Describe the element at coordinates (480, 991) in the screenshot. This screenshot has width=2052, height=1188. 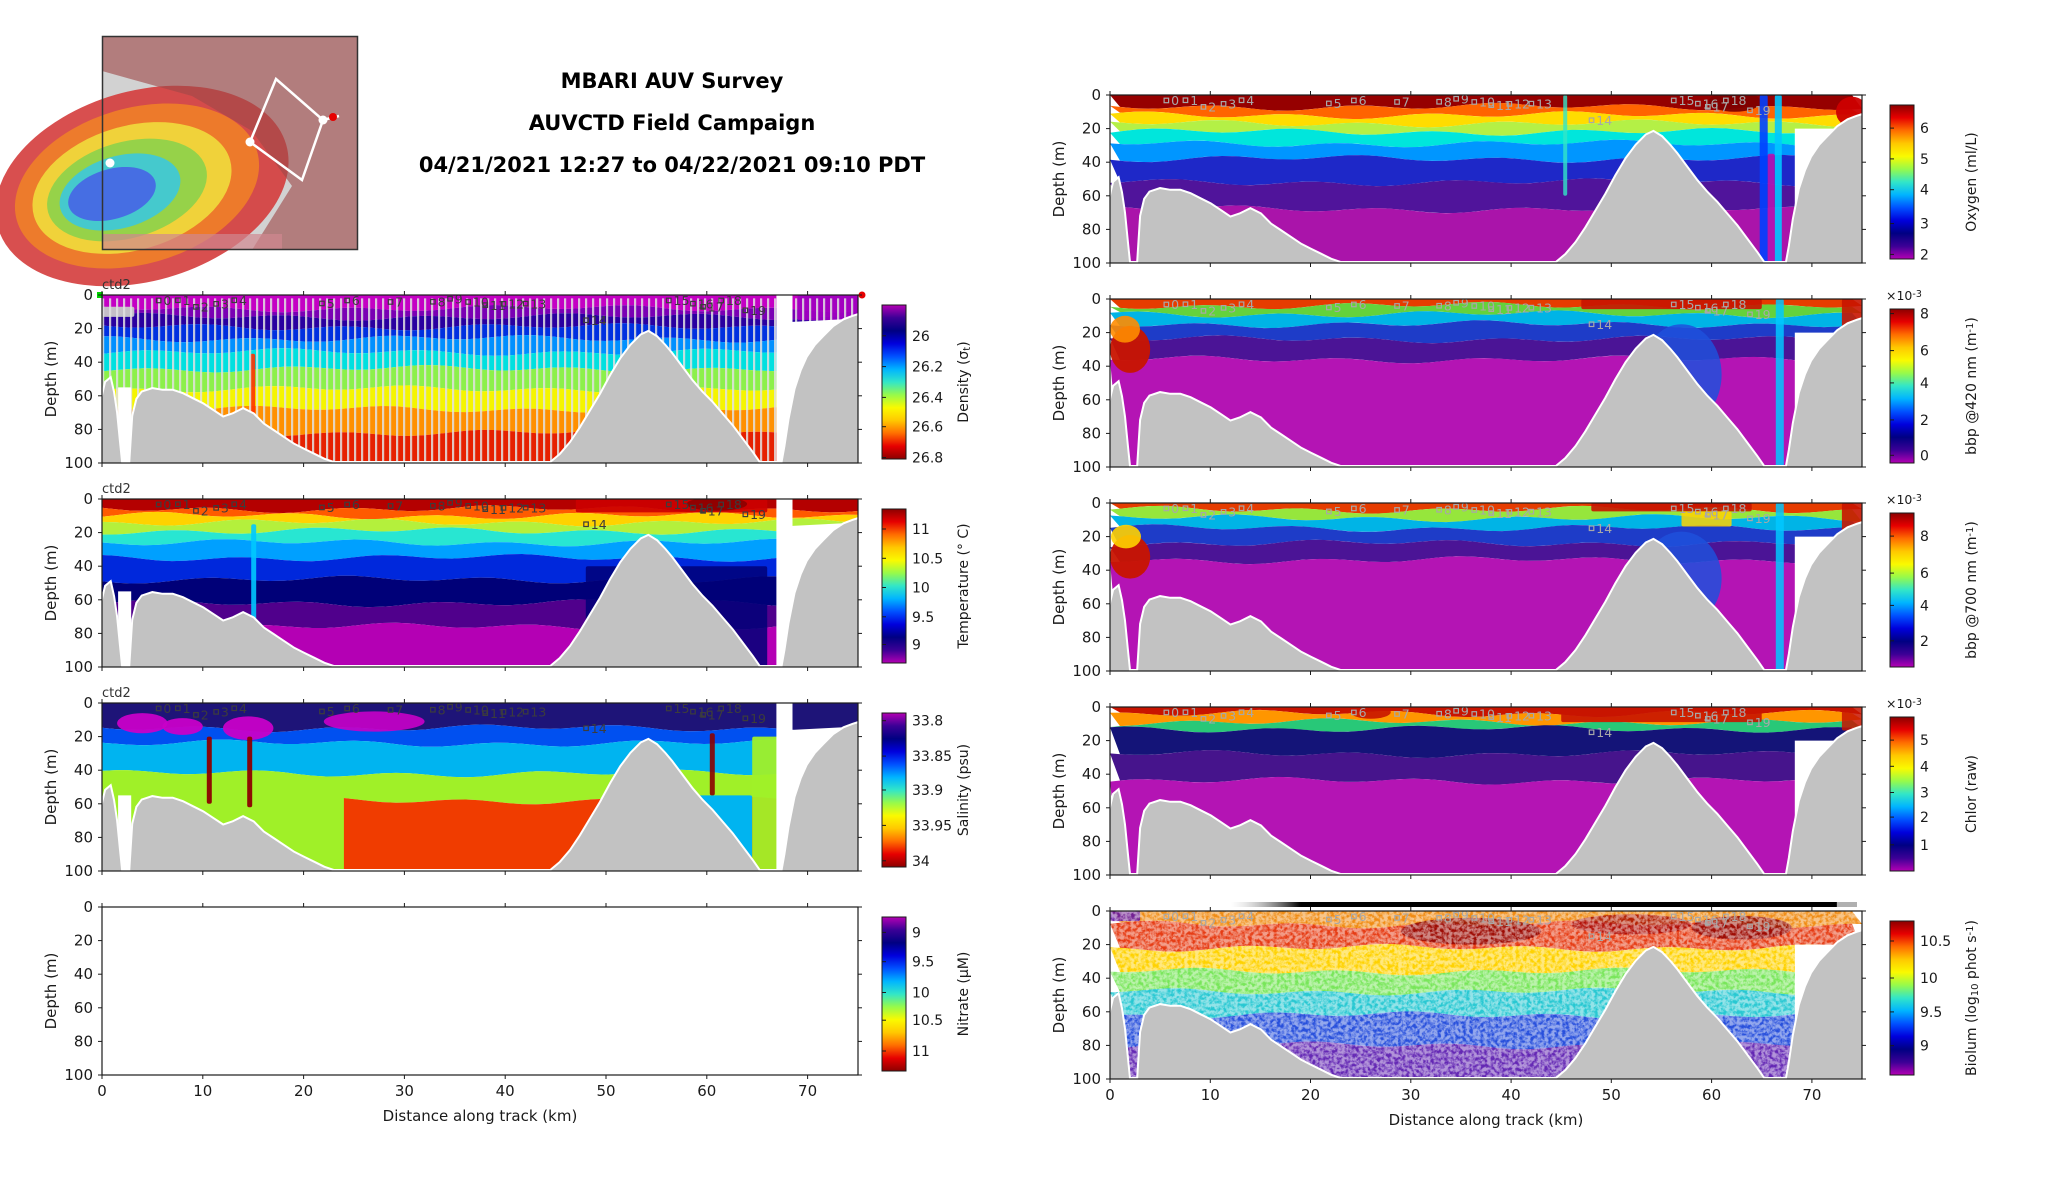
I see `nitrate-field` at that location.